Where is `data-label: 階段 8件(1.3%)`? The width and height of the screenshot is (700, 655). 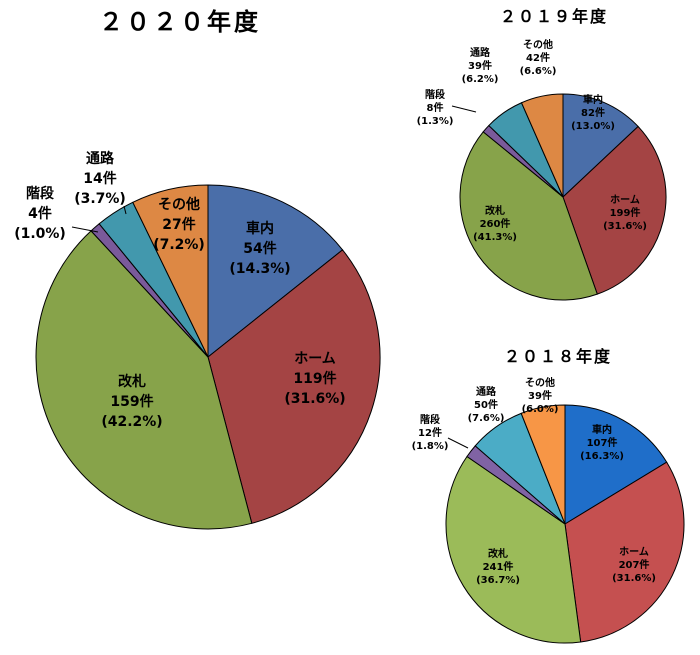 data-label: 階段 8件(1.3%) is located at coordinates (435, 107).